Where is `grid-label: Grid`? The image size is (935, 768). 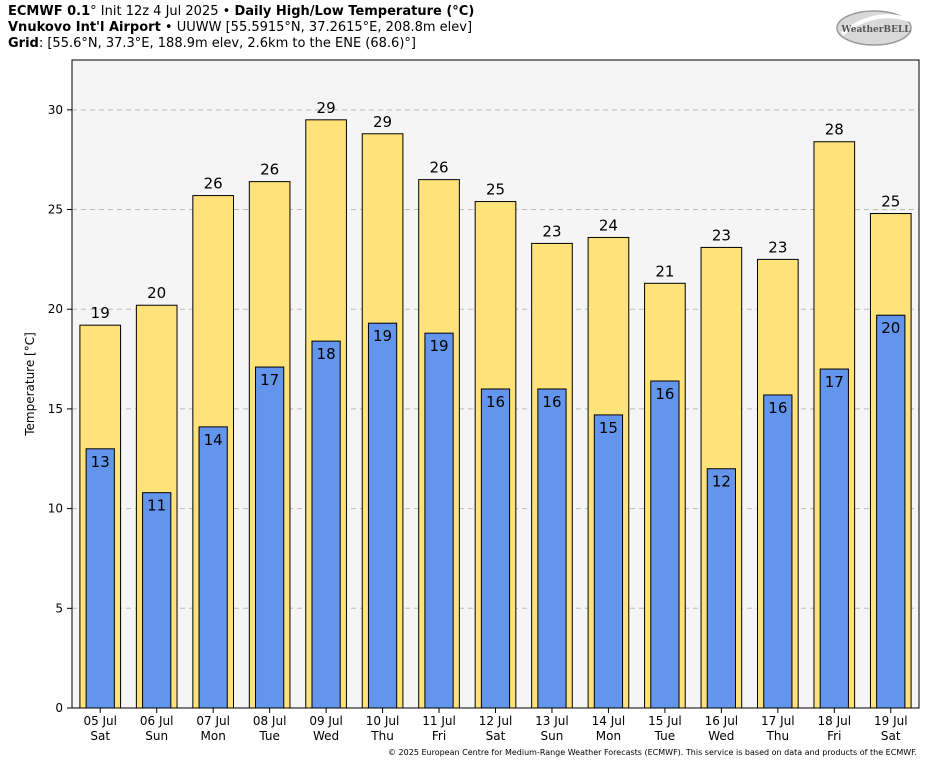 grid-label: Grid is located at coordinates (23, 43).